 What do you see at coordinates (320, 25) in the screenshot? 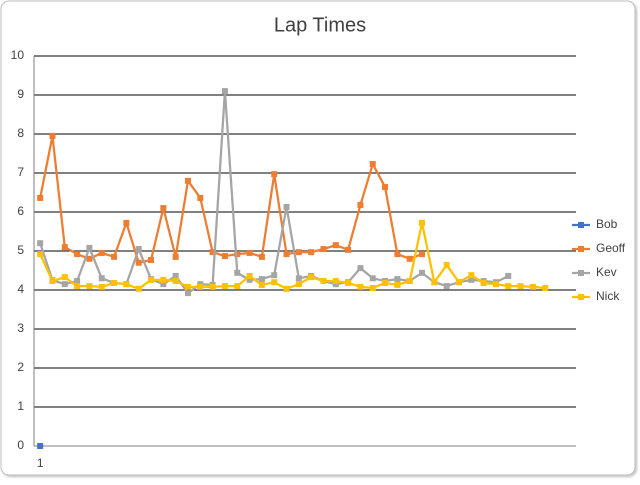
I see `chart-title: Lap Times` at bounding box center [320, 25].